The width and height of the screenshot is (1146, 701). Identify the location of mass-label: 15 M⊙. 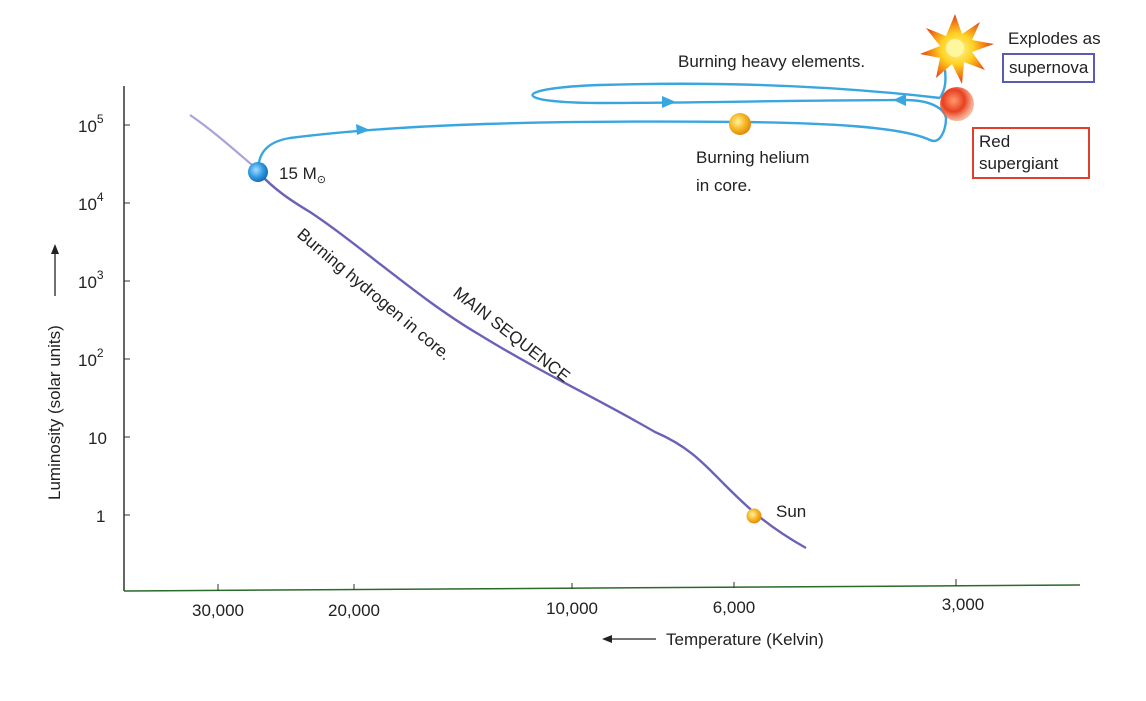
(302, 175).